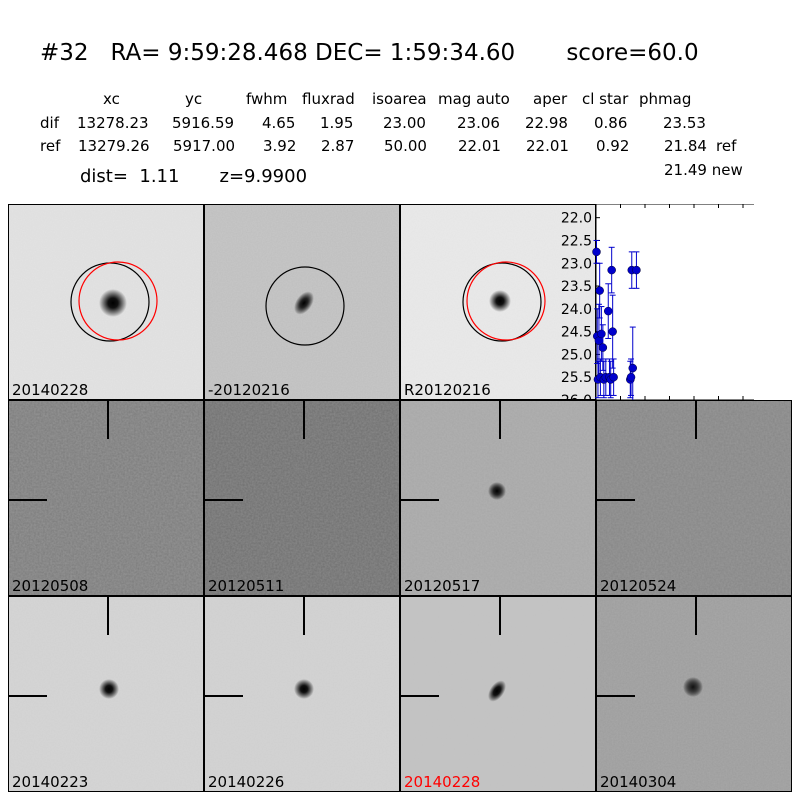 The image size is (800, 800). I want to click on panel-label: 20140223, so click(50, 782).